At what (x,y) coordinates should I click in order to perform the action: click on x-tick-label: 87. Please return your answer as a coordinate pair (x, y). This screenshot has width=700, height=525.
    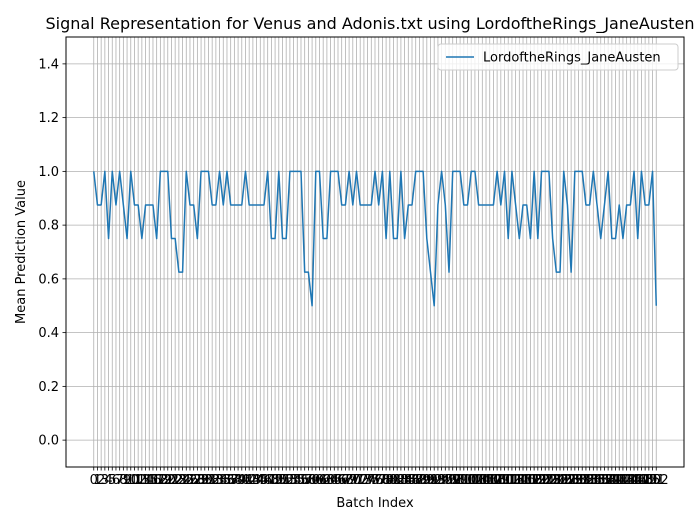
    Looking at the image, I should click on (415, 480).